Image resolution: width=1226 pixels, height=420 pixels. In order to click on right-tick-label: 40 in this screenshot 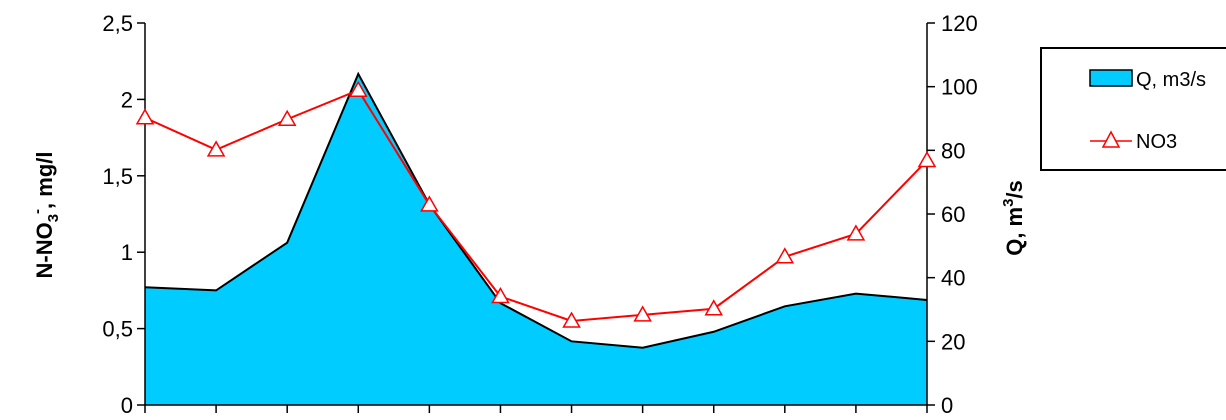, I will do `click(953, 278)`.